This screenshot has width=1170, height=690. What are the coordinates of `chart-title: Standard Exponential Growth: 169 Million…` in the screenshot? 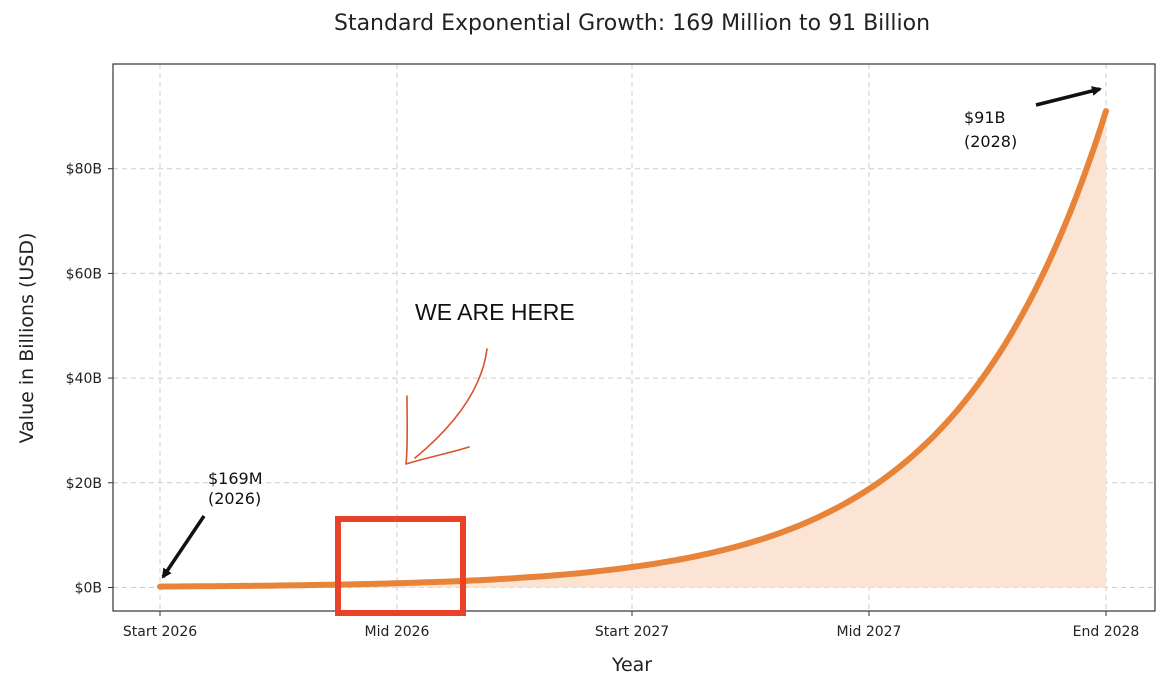 It's located at (632, 23).